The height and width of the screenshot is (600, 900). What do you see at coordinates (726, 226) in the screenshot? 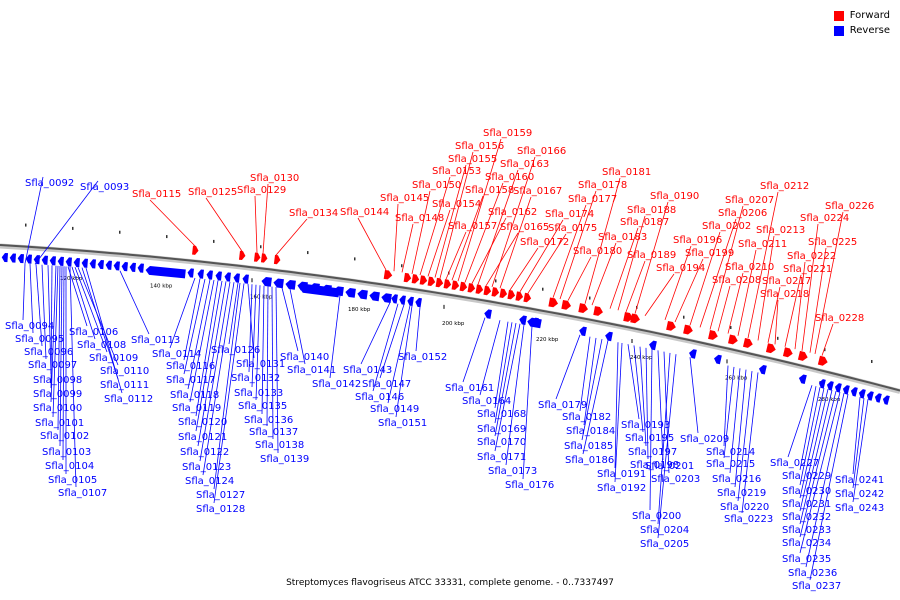
I see `gene-label: Sfla_0202` at bounding box center [726, 226].